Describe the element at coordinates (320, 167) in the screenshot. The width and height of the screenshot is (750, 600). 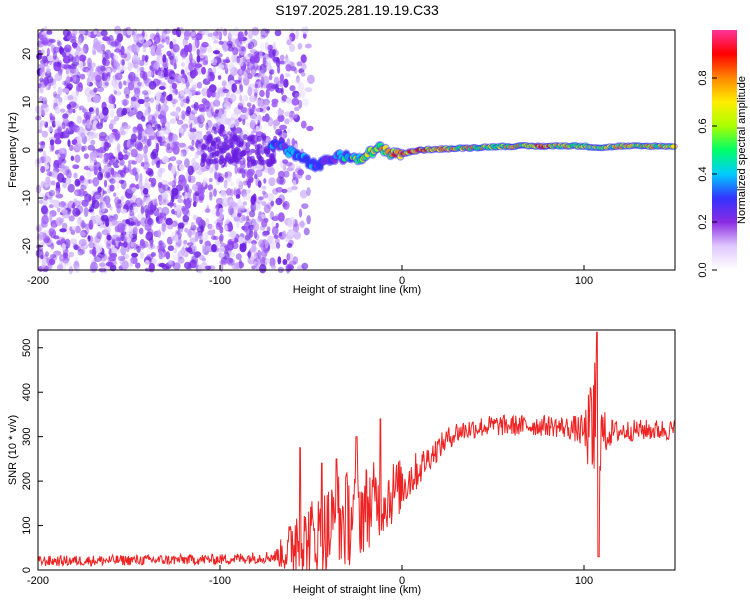
I see `signal-blob` at that location.